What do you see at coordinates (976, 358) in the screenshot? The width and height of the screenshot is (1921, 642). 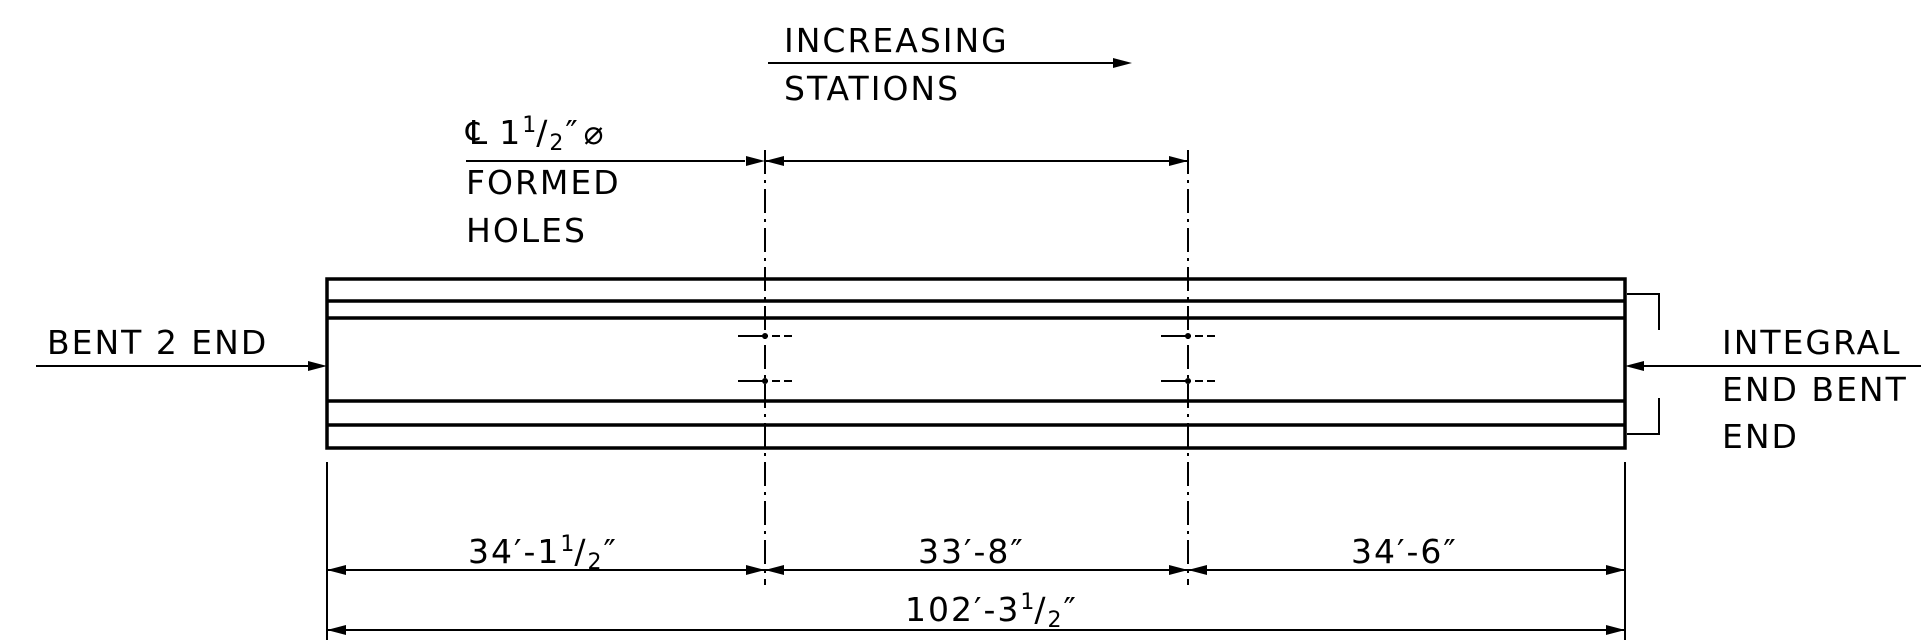 I see `formed-holes` at bounding box center [976, 358].